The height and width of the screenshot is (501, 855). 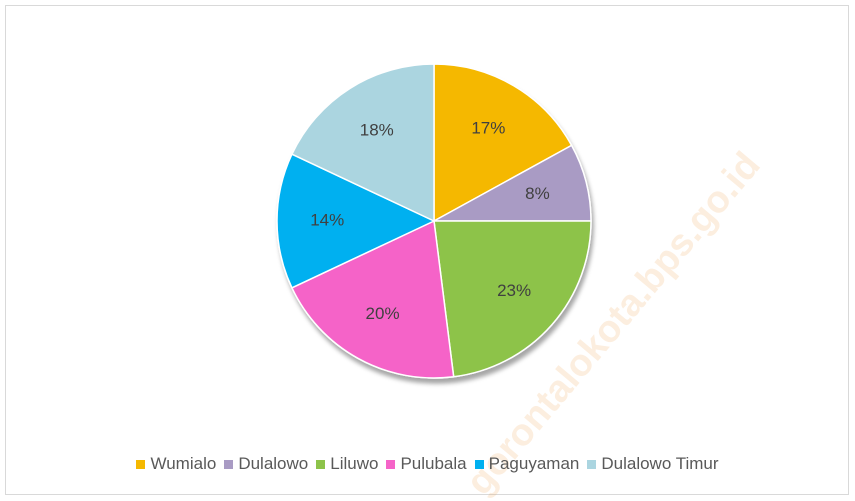 I want to click on legend-label: Wumialo, so click(x=183, y=463).